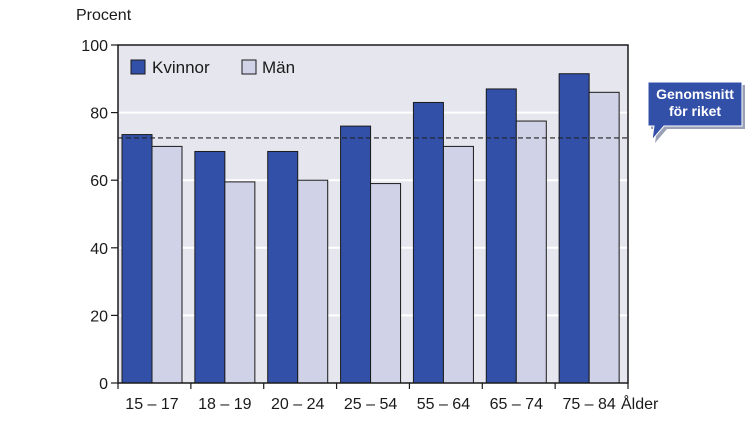 The height and width of the screenshot is (446, 755). What do you see at coordinates (99, 181) in the screenshot?
I see `y-tick-label: 60` at bounding box center [99, 181].